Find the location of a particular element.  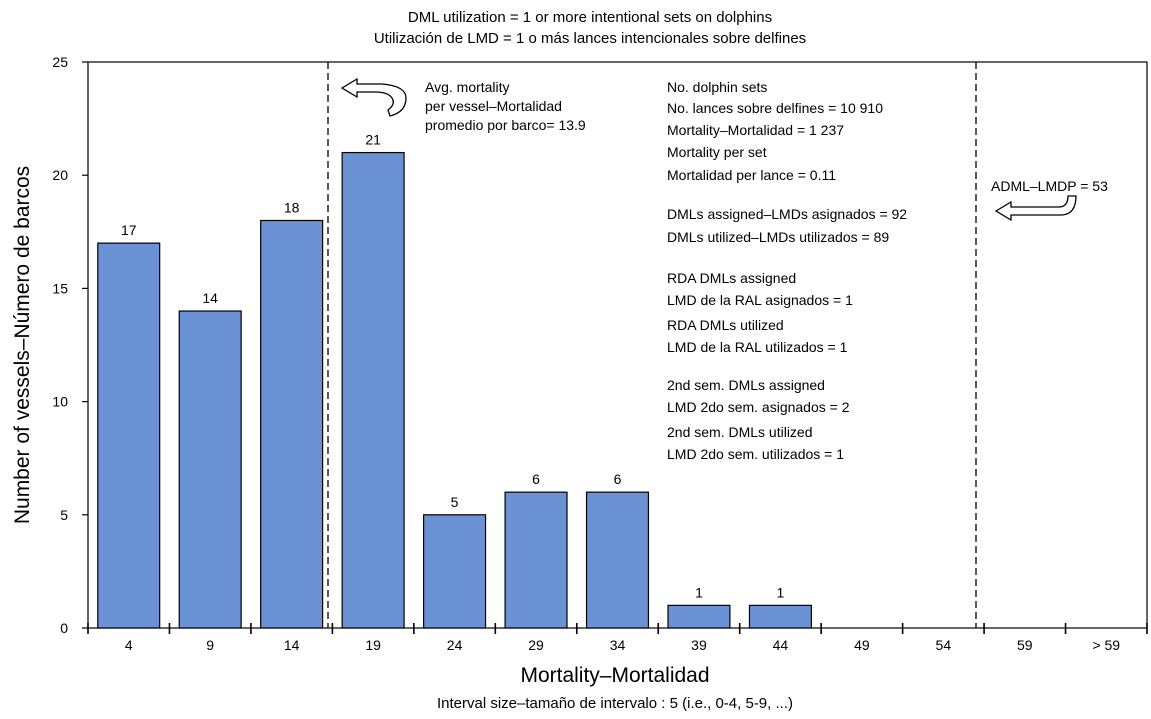

avg-mortality-label-1: Avg. mortality is located at coordinates (467, 87).